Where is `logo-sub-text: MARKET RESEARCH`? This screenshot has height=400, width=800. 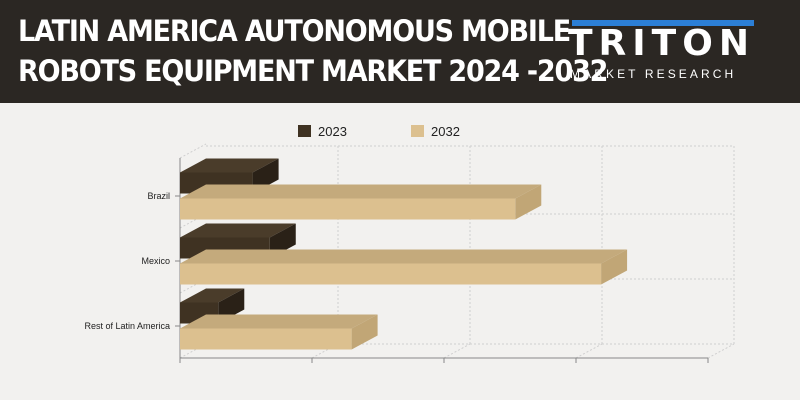
logo-sub-text: MARKET RESEARCH is located at coordinates (653, 74).